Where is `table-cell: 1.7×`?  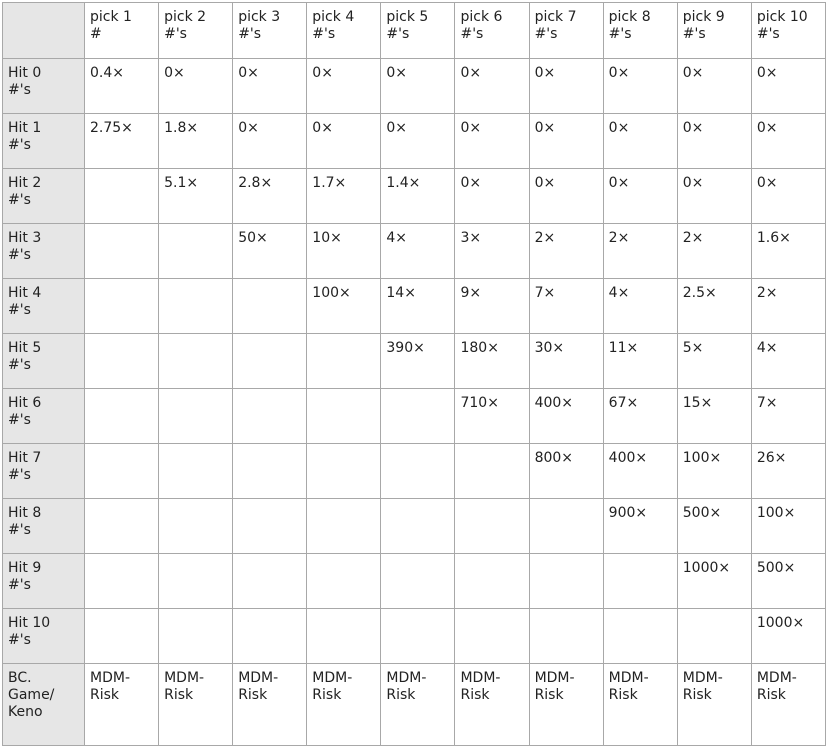 table-cell: 1.7× is located at coordinates (344, 196).